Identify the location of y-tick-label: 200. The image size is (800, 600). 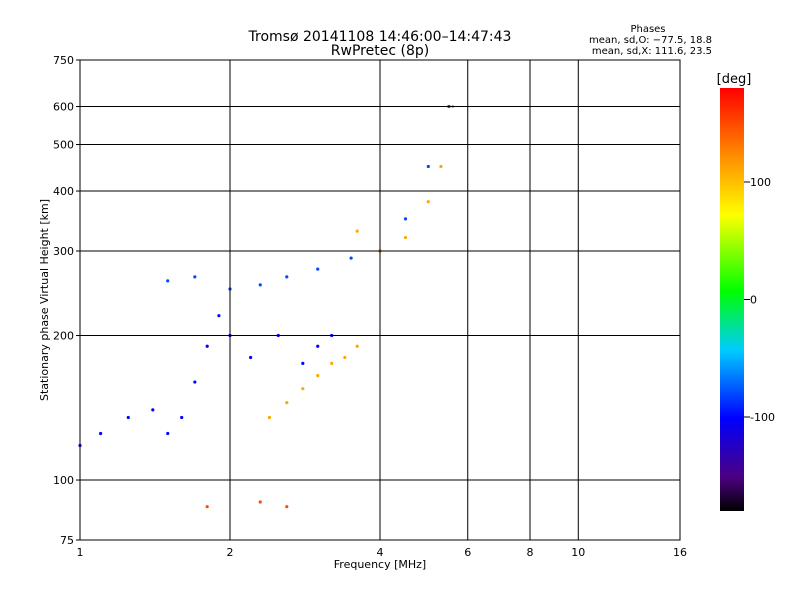
(63, 336).